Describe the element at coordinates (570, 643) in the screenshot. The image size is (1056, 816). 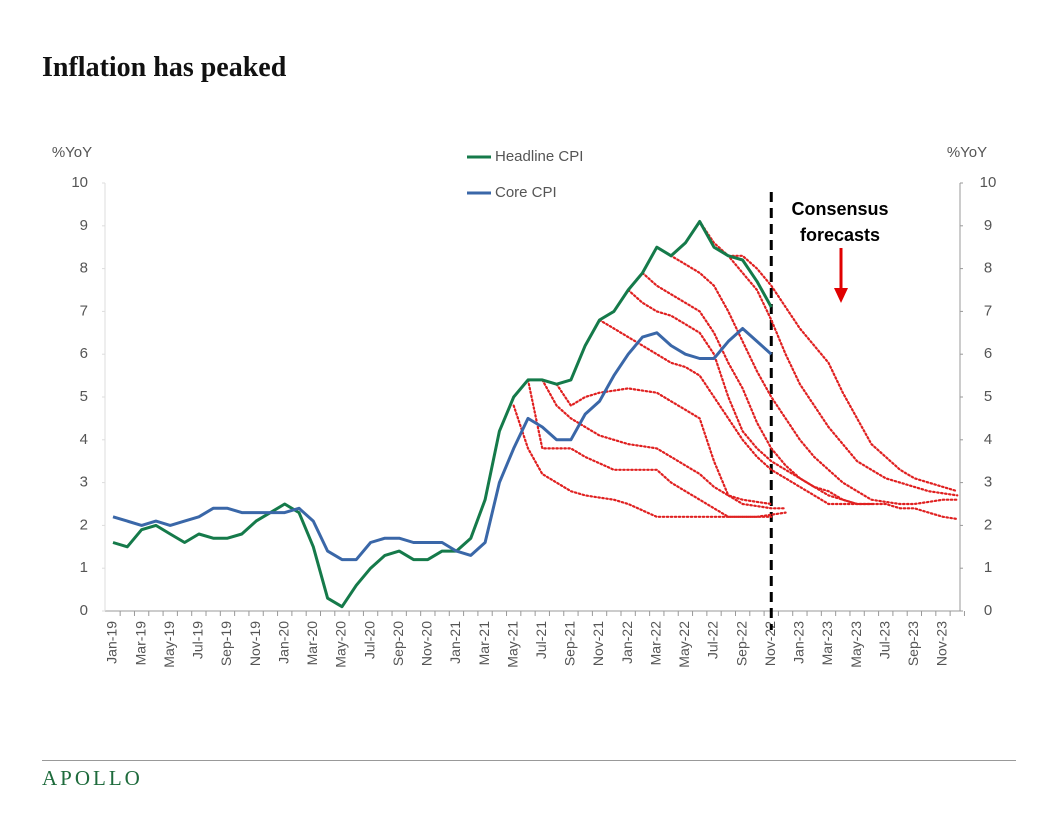
I see `x-tick-label: Sep-21` at that location.